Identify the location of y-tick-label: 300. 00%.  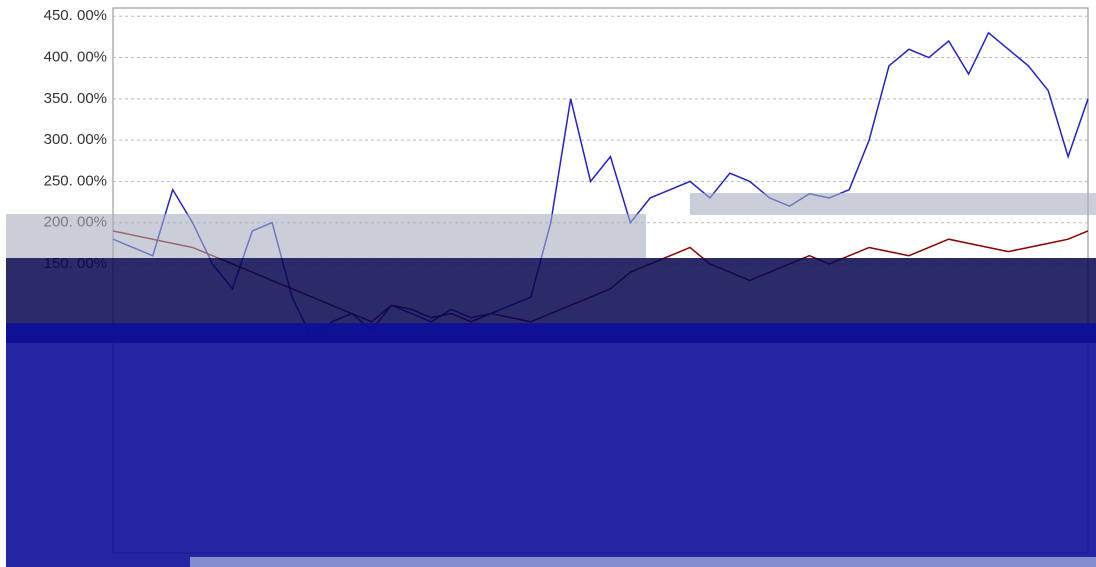
(75, 139).